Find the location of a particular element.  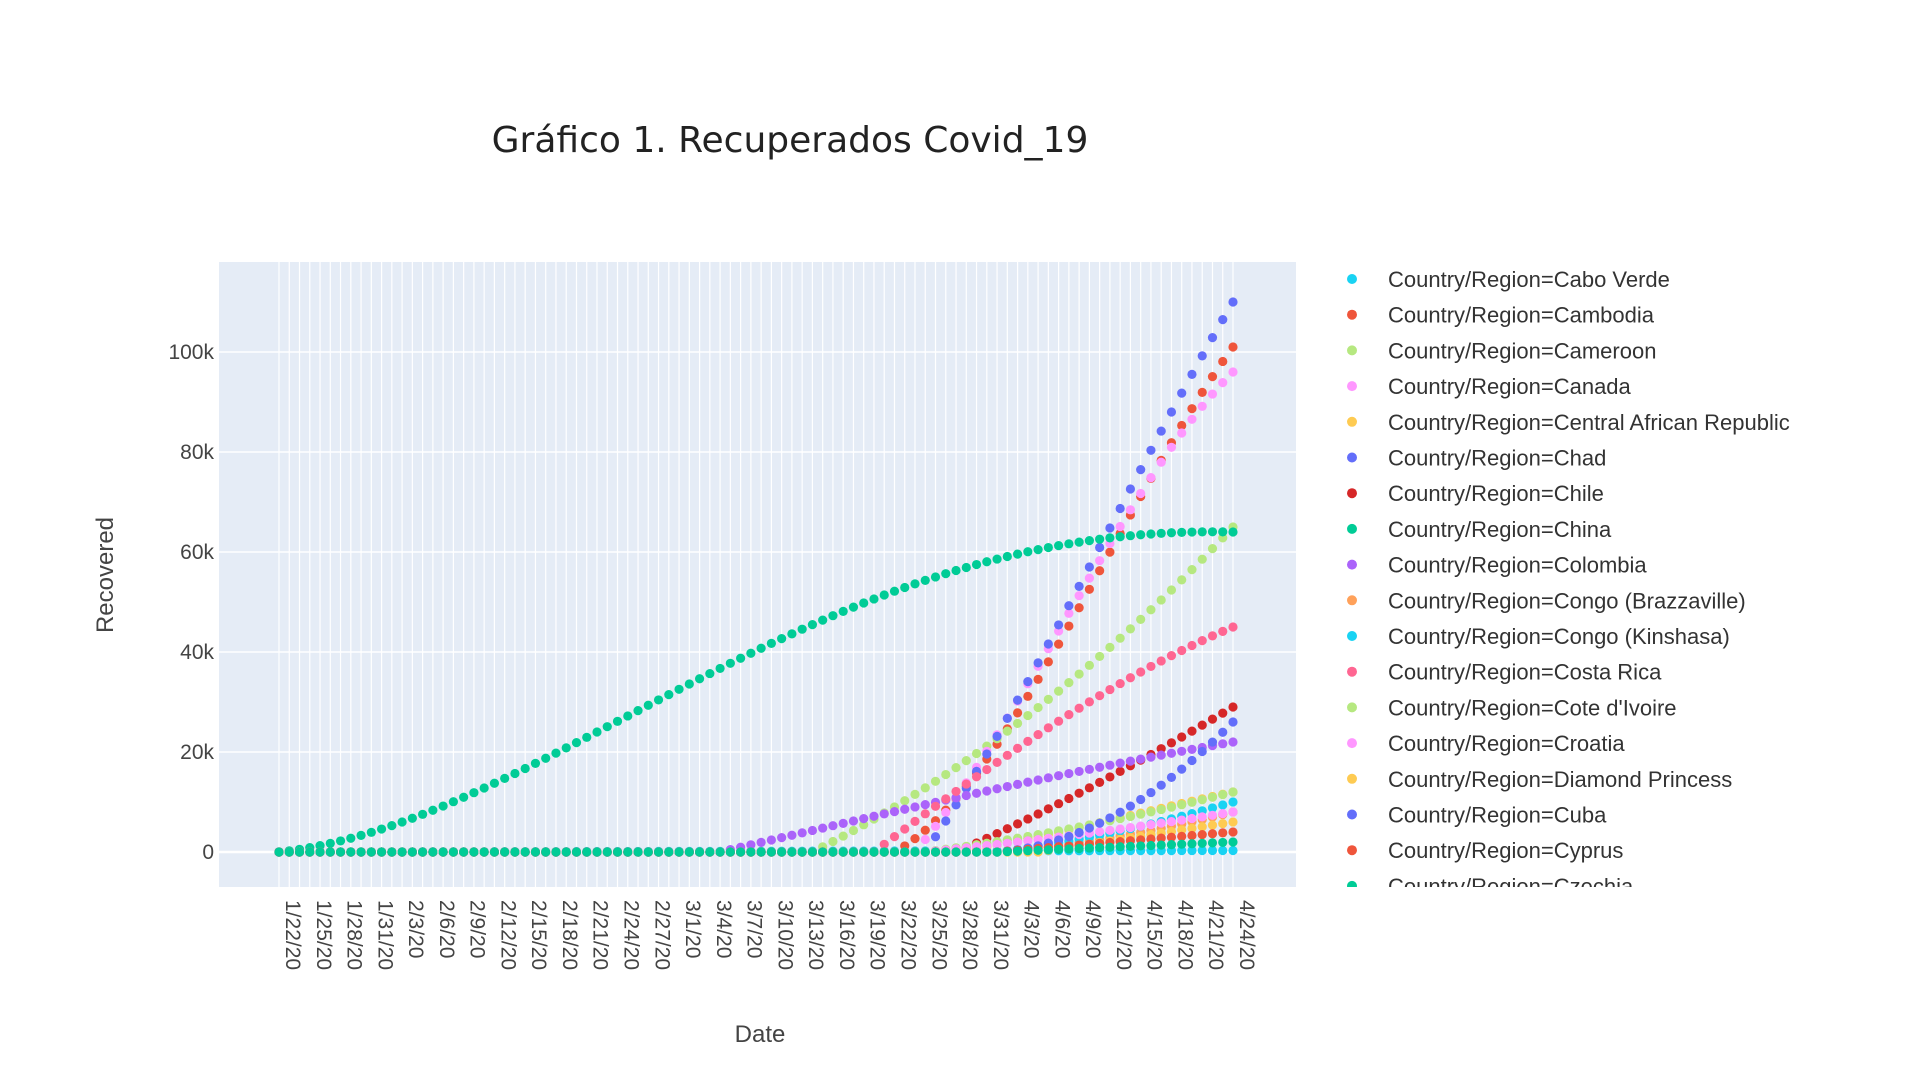

chart-title: Gráfico 1. Recuperados Covid_19 is located at coordinates (790, 140).